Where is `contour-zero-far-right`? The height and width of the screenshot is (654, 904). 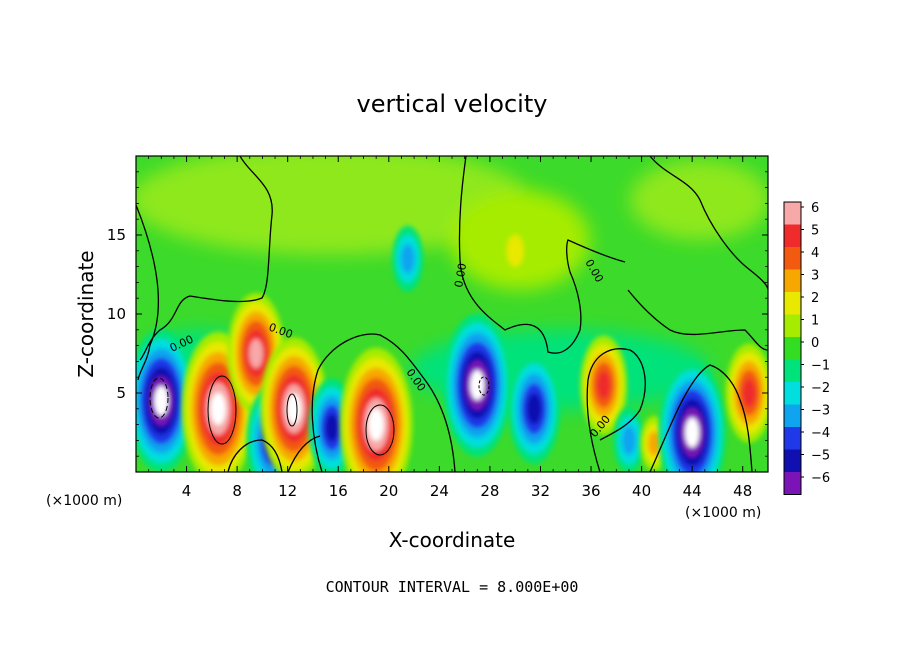 contour-zero-far-right is located at coordinates (708, 223).